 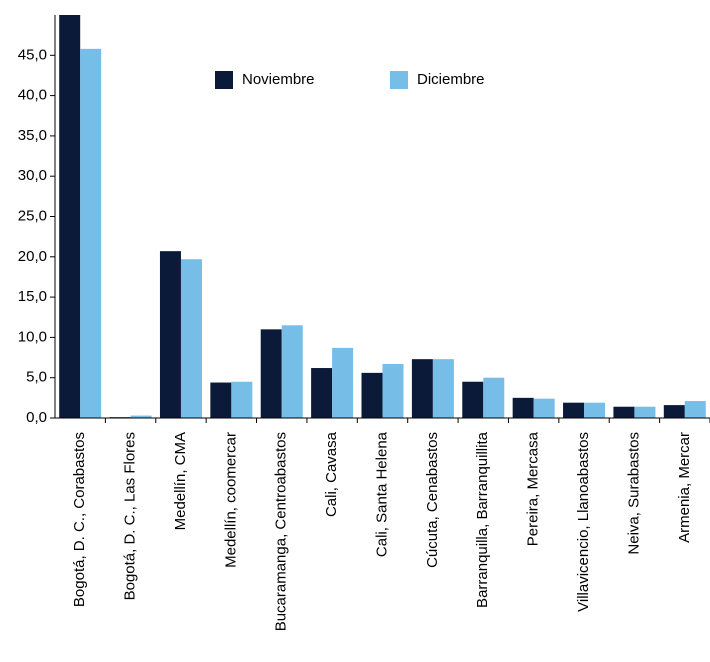 What do you see at coordinates (32, 95) in the screenshot?
I see `y-tick-label: 40,0` at bounding box center [32, 95].